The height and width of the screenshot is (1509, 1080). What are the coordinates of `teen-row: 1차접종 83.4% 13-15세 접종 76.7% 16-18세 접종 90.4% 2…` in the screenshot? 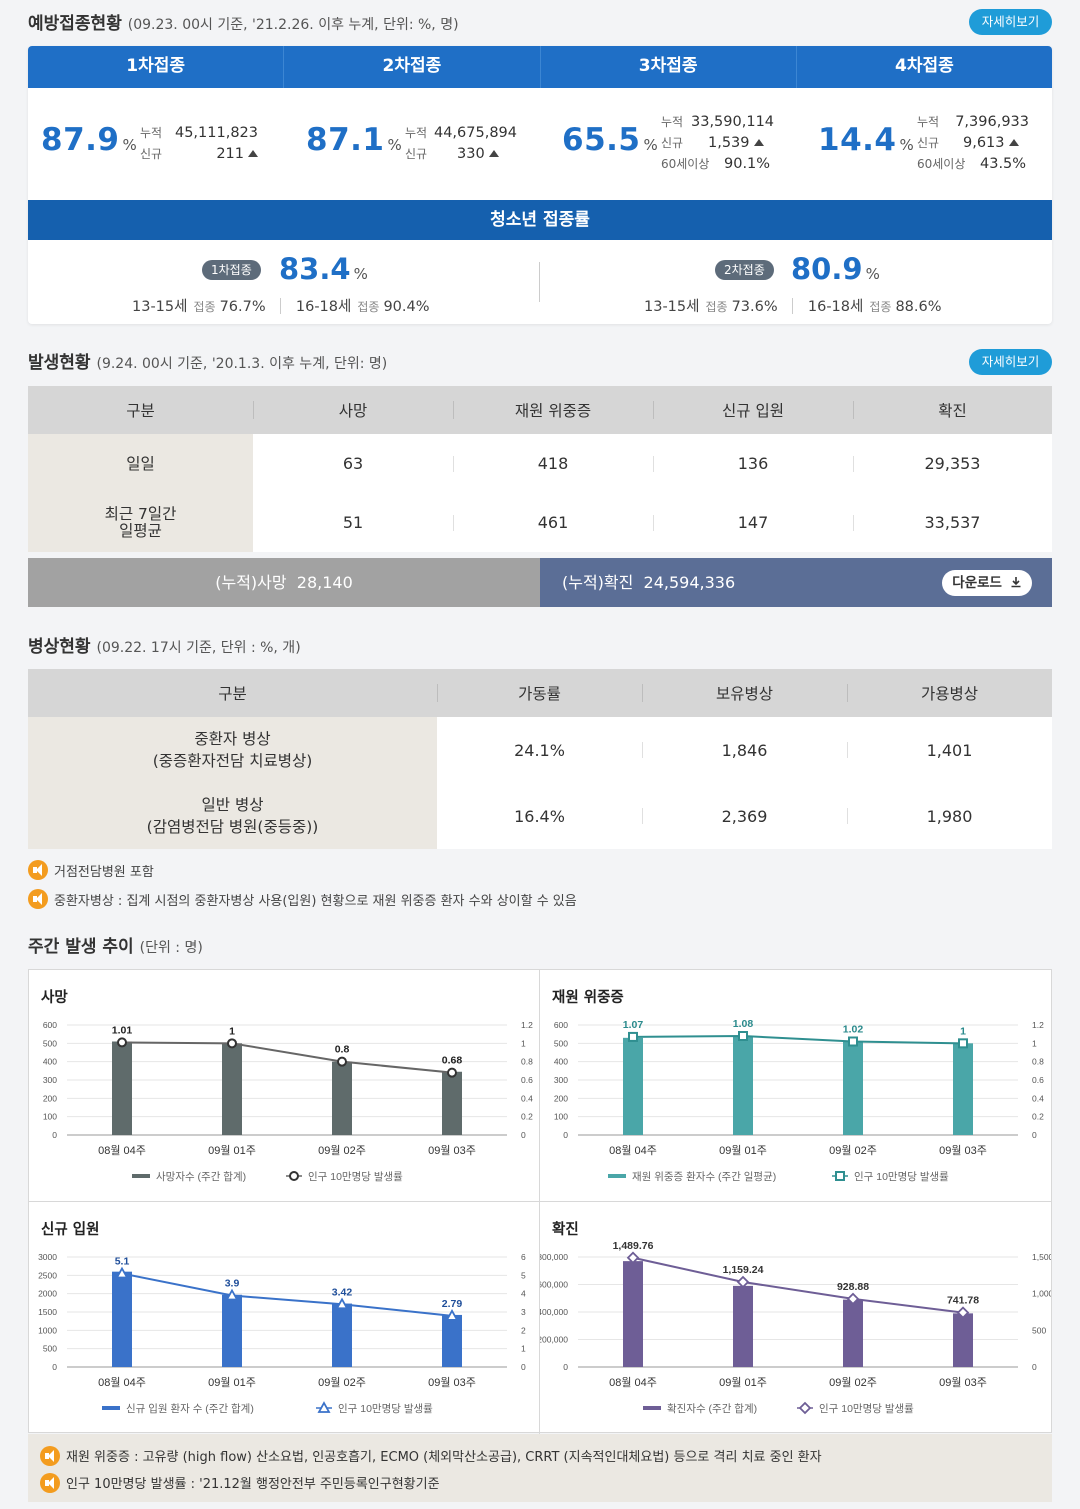 It's located at (540, 282).